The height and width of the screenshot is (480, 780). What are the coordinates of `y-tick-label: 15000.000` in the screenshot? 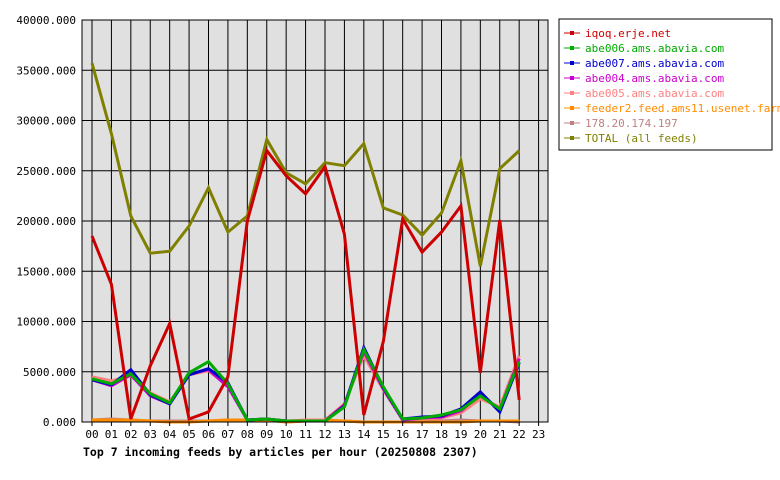 It's located at (46, 271).